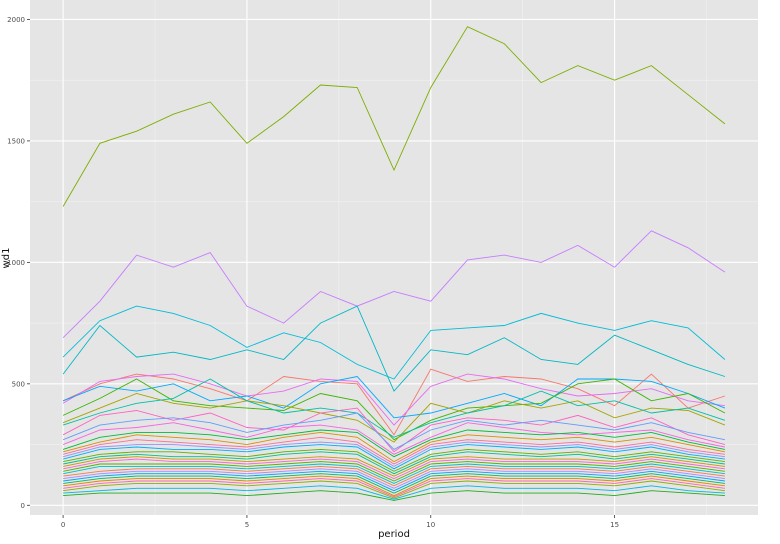 The height and width of the screenshot is (544, 780). What do you see at coordinates (340, 522) in the screenshot?
I see `x-axis: 0 5 10 15` at bounding box center [340, 522].